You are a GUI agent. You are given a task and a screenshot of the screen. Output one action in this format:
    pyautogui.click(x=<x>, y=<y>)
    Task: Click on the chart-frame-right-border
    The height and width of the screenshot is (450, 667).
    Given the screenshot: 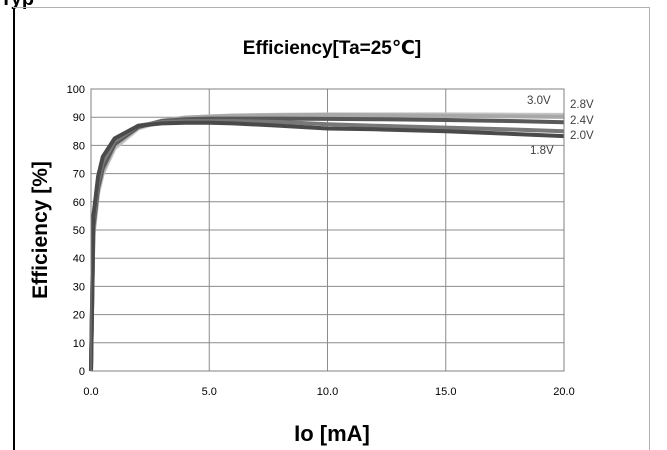 What is the action you would take?
    pyautogui.click(x=649, y=228)
    